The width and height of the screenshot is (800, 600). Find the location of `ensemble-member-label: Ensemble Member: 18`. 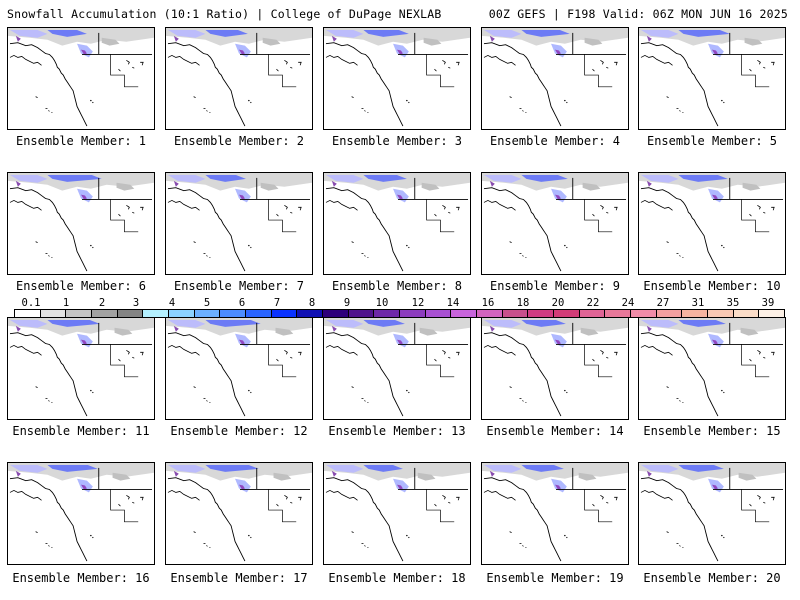

ensemble-member-label: Ensemble Member: 18 is located at coordinates (397, 578).